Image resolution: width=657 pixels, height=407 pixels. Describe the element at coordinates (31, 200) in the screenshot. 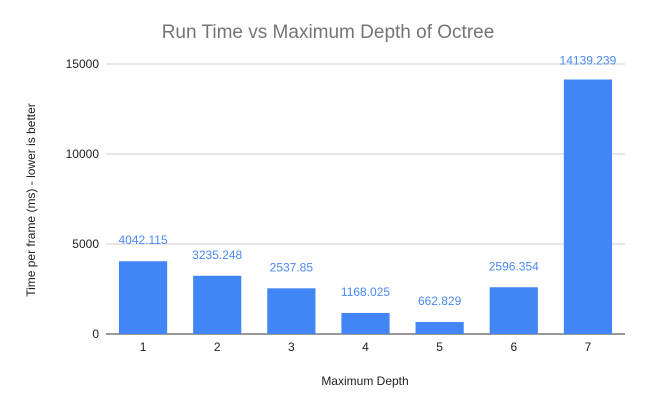

I see `y-axis-label: Time per frame (ms) - lower is better` at that location.